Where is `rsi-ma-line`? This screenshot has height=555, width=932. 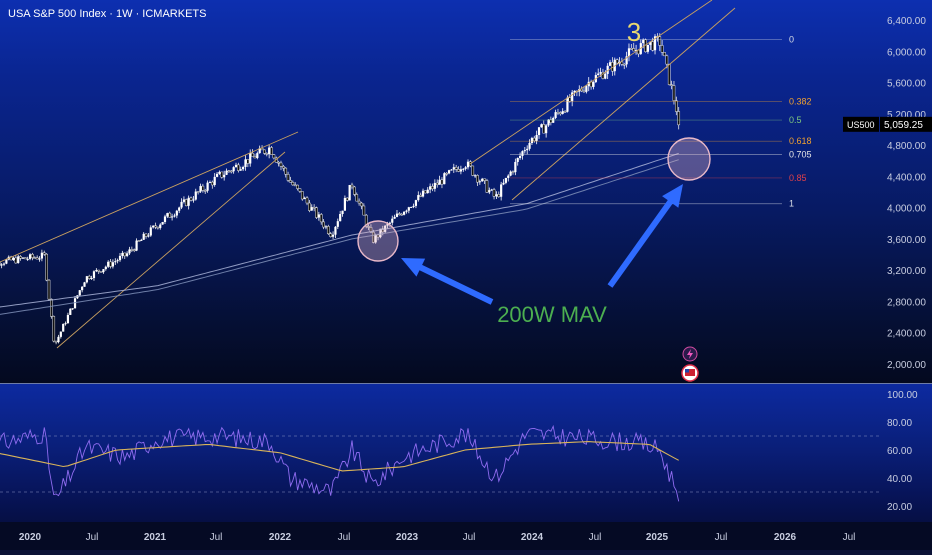 rsi-ma-line is located at coordinates (339, 456).